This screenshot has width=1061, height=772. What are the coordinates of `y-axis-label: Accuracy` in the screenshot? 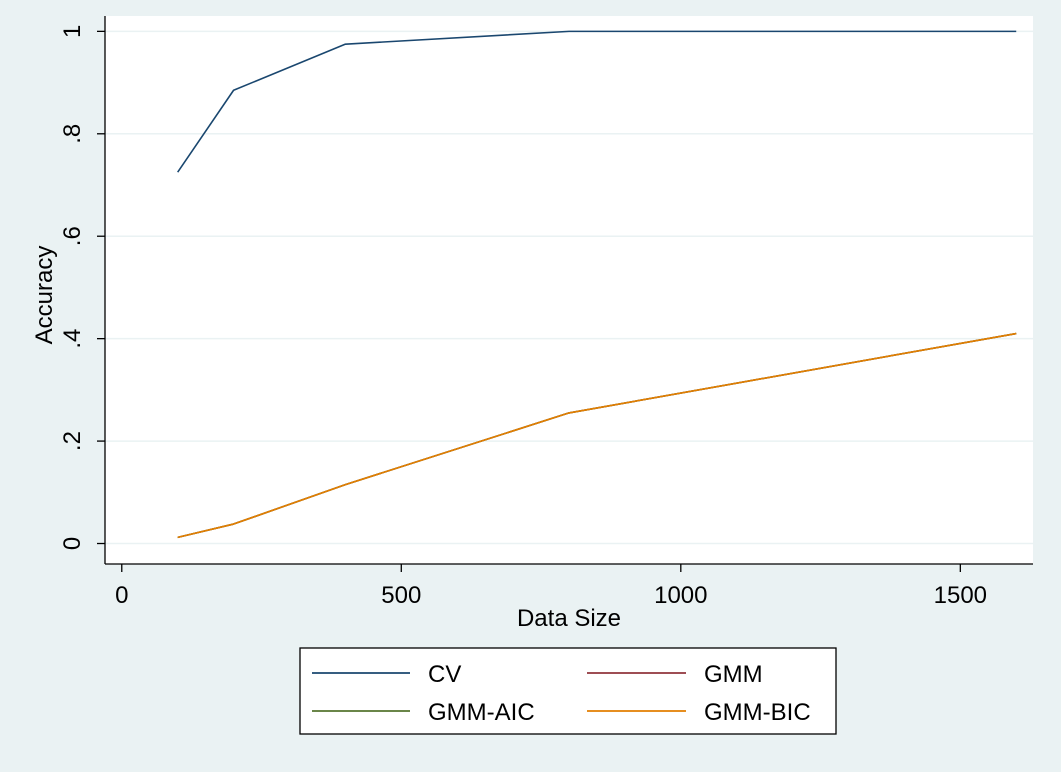 It's located at (44, 295).